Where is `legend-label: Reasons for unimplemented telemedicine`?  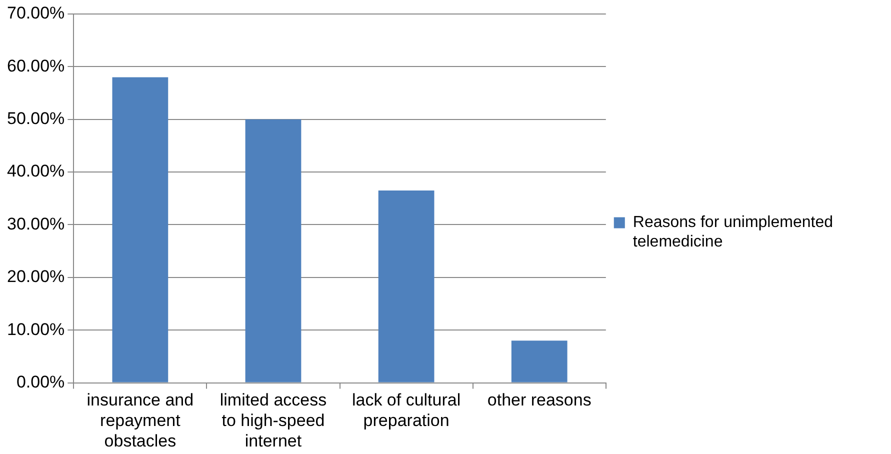 legend-label: Reasons for unimplemented telemedicine is located at coordinates (732, 232).